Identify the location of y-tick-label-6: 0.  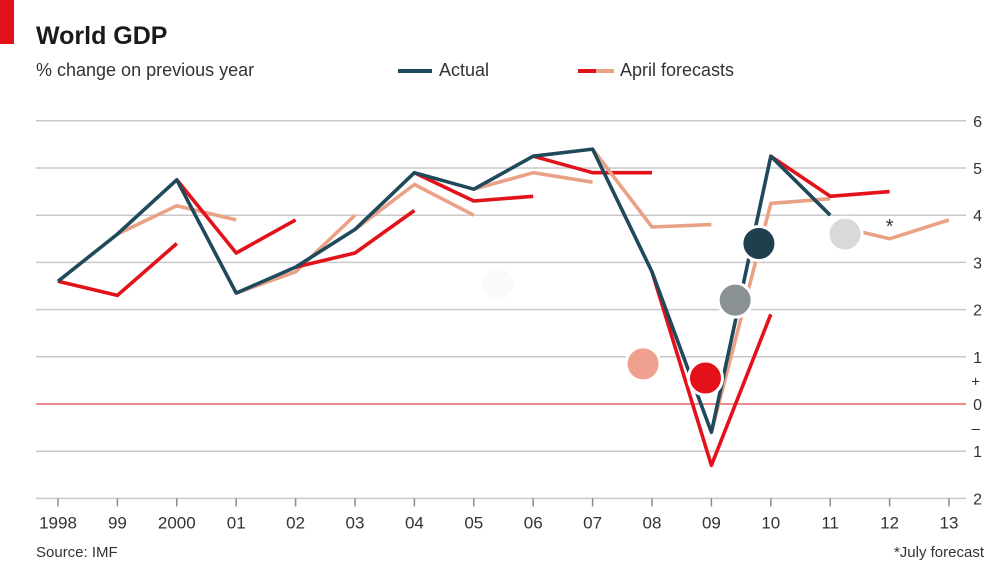
(977, 405).